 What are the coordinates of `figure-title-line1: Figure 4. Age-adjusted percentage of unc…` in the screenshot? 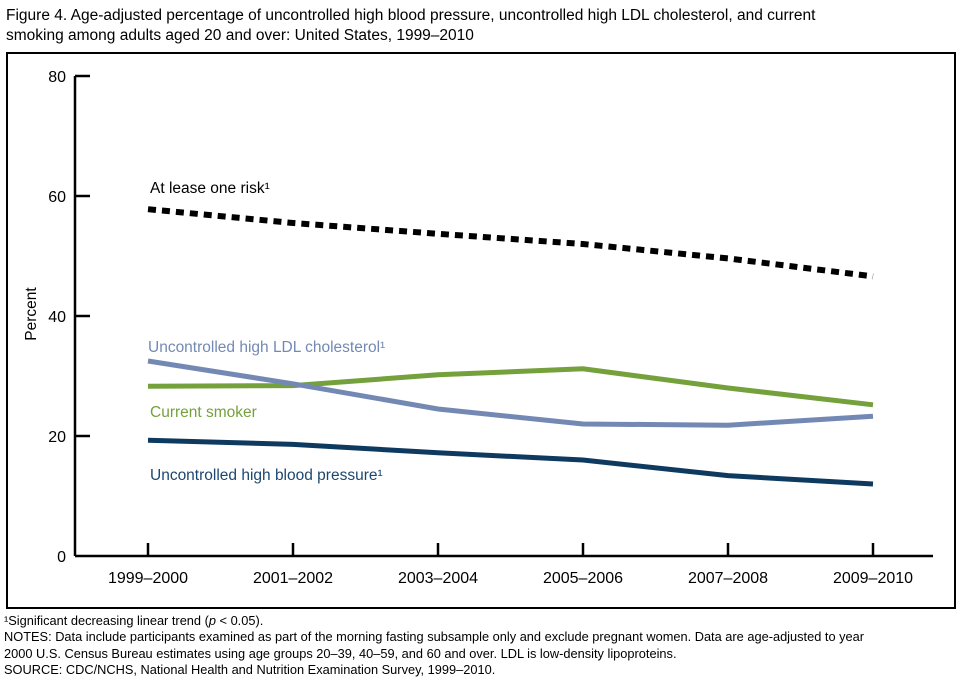 It's located at (411, 15).